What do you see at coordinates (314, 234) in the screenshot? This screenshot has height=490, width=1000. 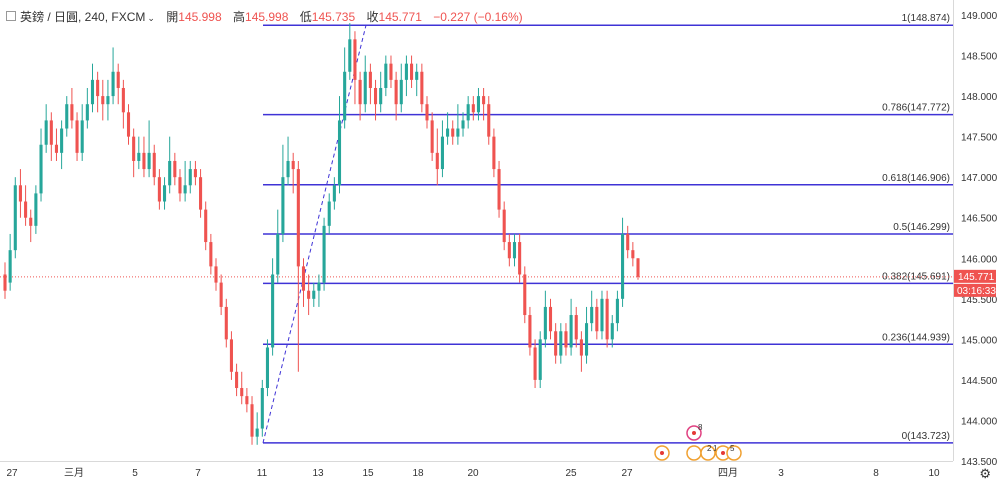 I see `trend-line` at bounding box center [314, 234].